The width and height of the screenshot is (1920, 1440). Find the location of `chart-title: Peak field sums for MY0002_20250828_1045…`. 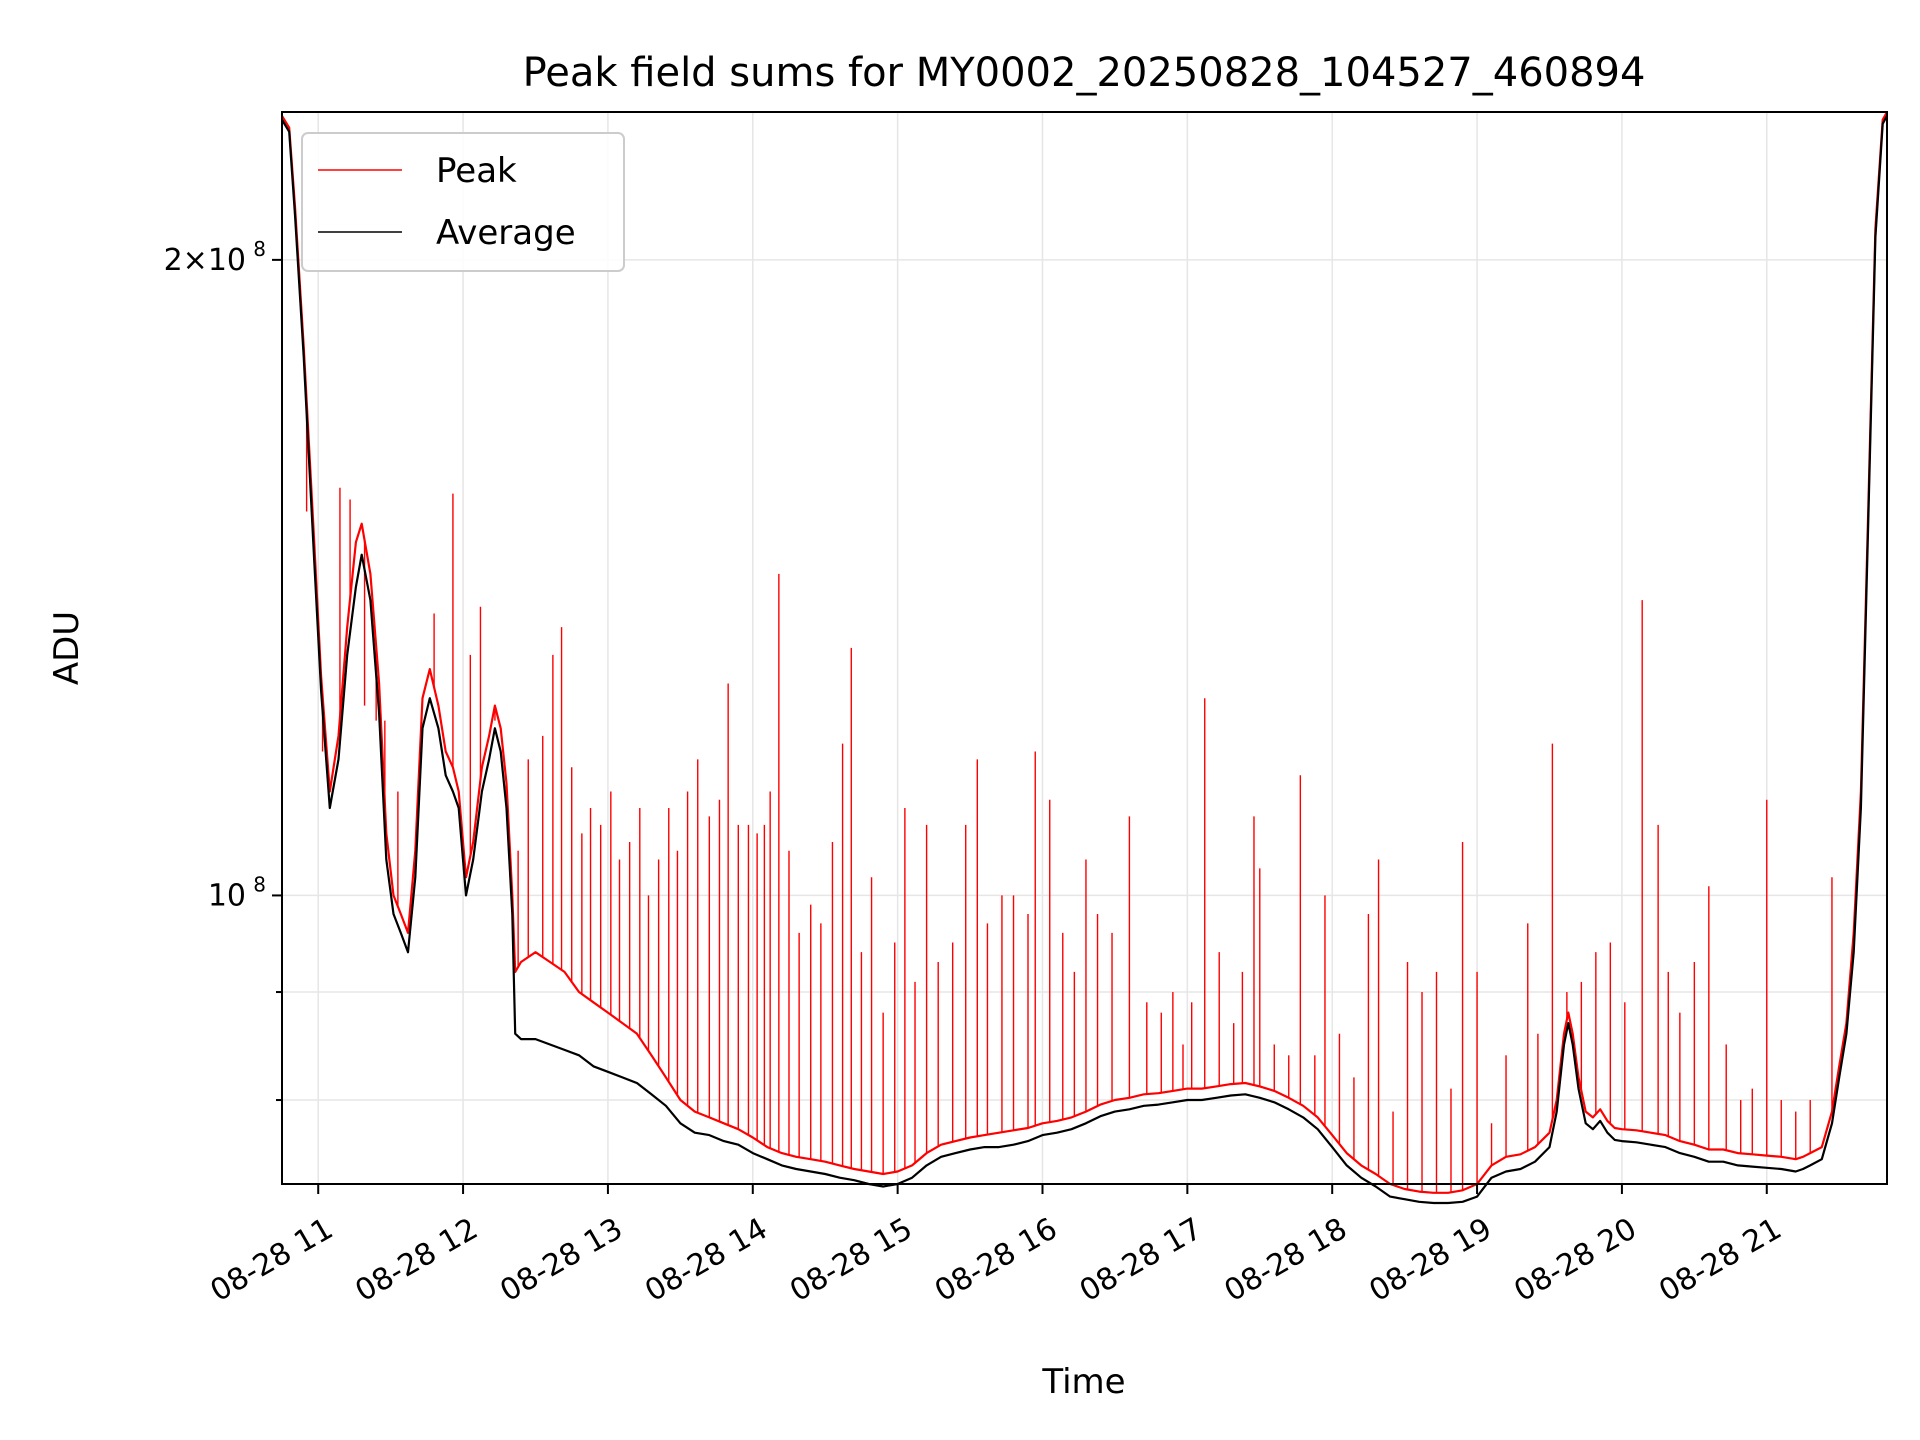

chart-title: Peak field sums for MY0002_20250828_1045… is located at coordinates (1084, 73).